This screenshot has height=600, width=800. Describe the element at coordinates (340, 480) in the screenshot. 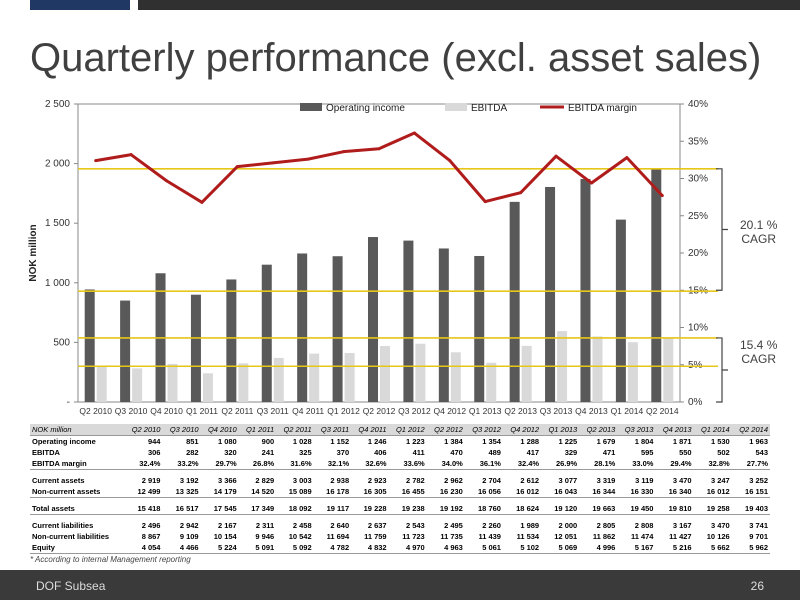

I see `table-cell: 2 938` at that location.